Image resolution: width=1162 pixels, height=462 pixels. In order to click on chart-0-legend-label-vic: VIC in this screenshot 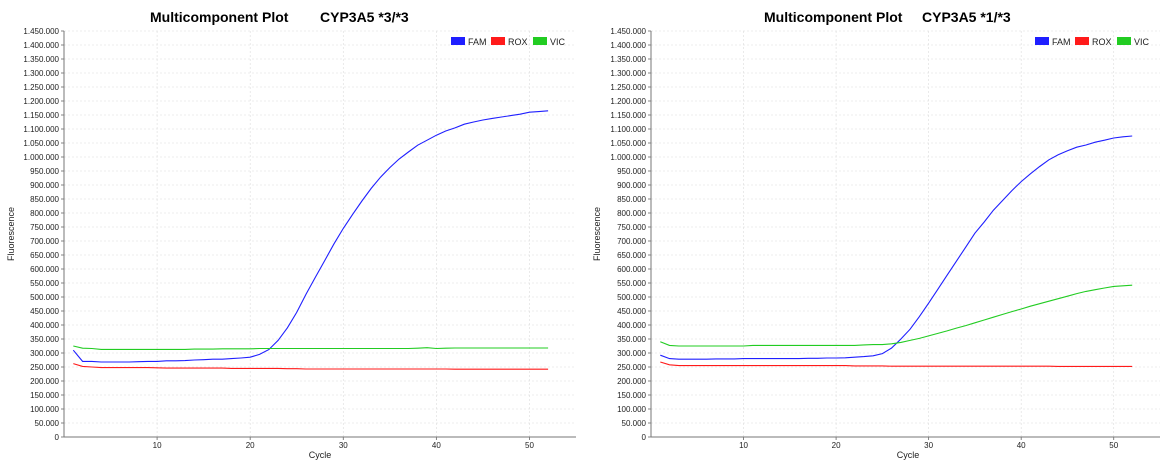, I will do `click(558, 42)`.